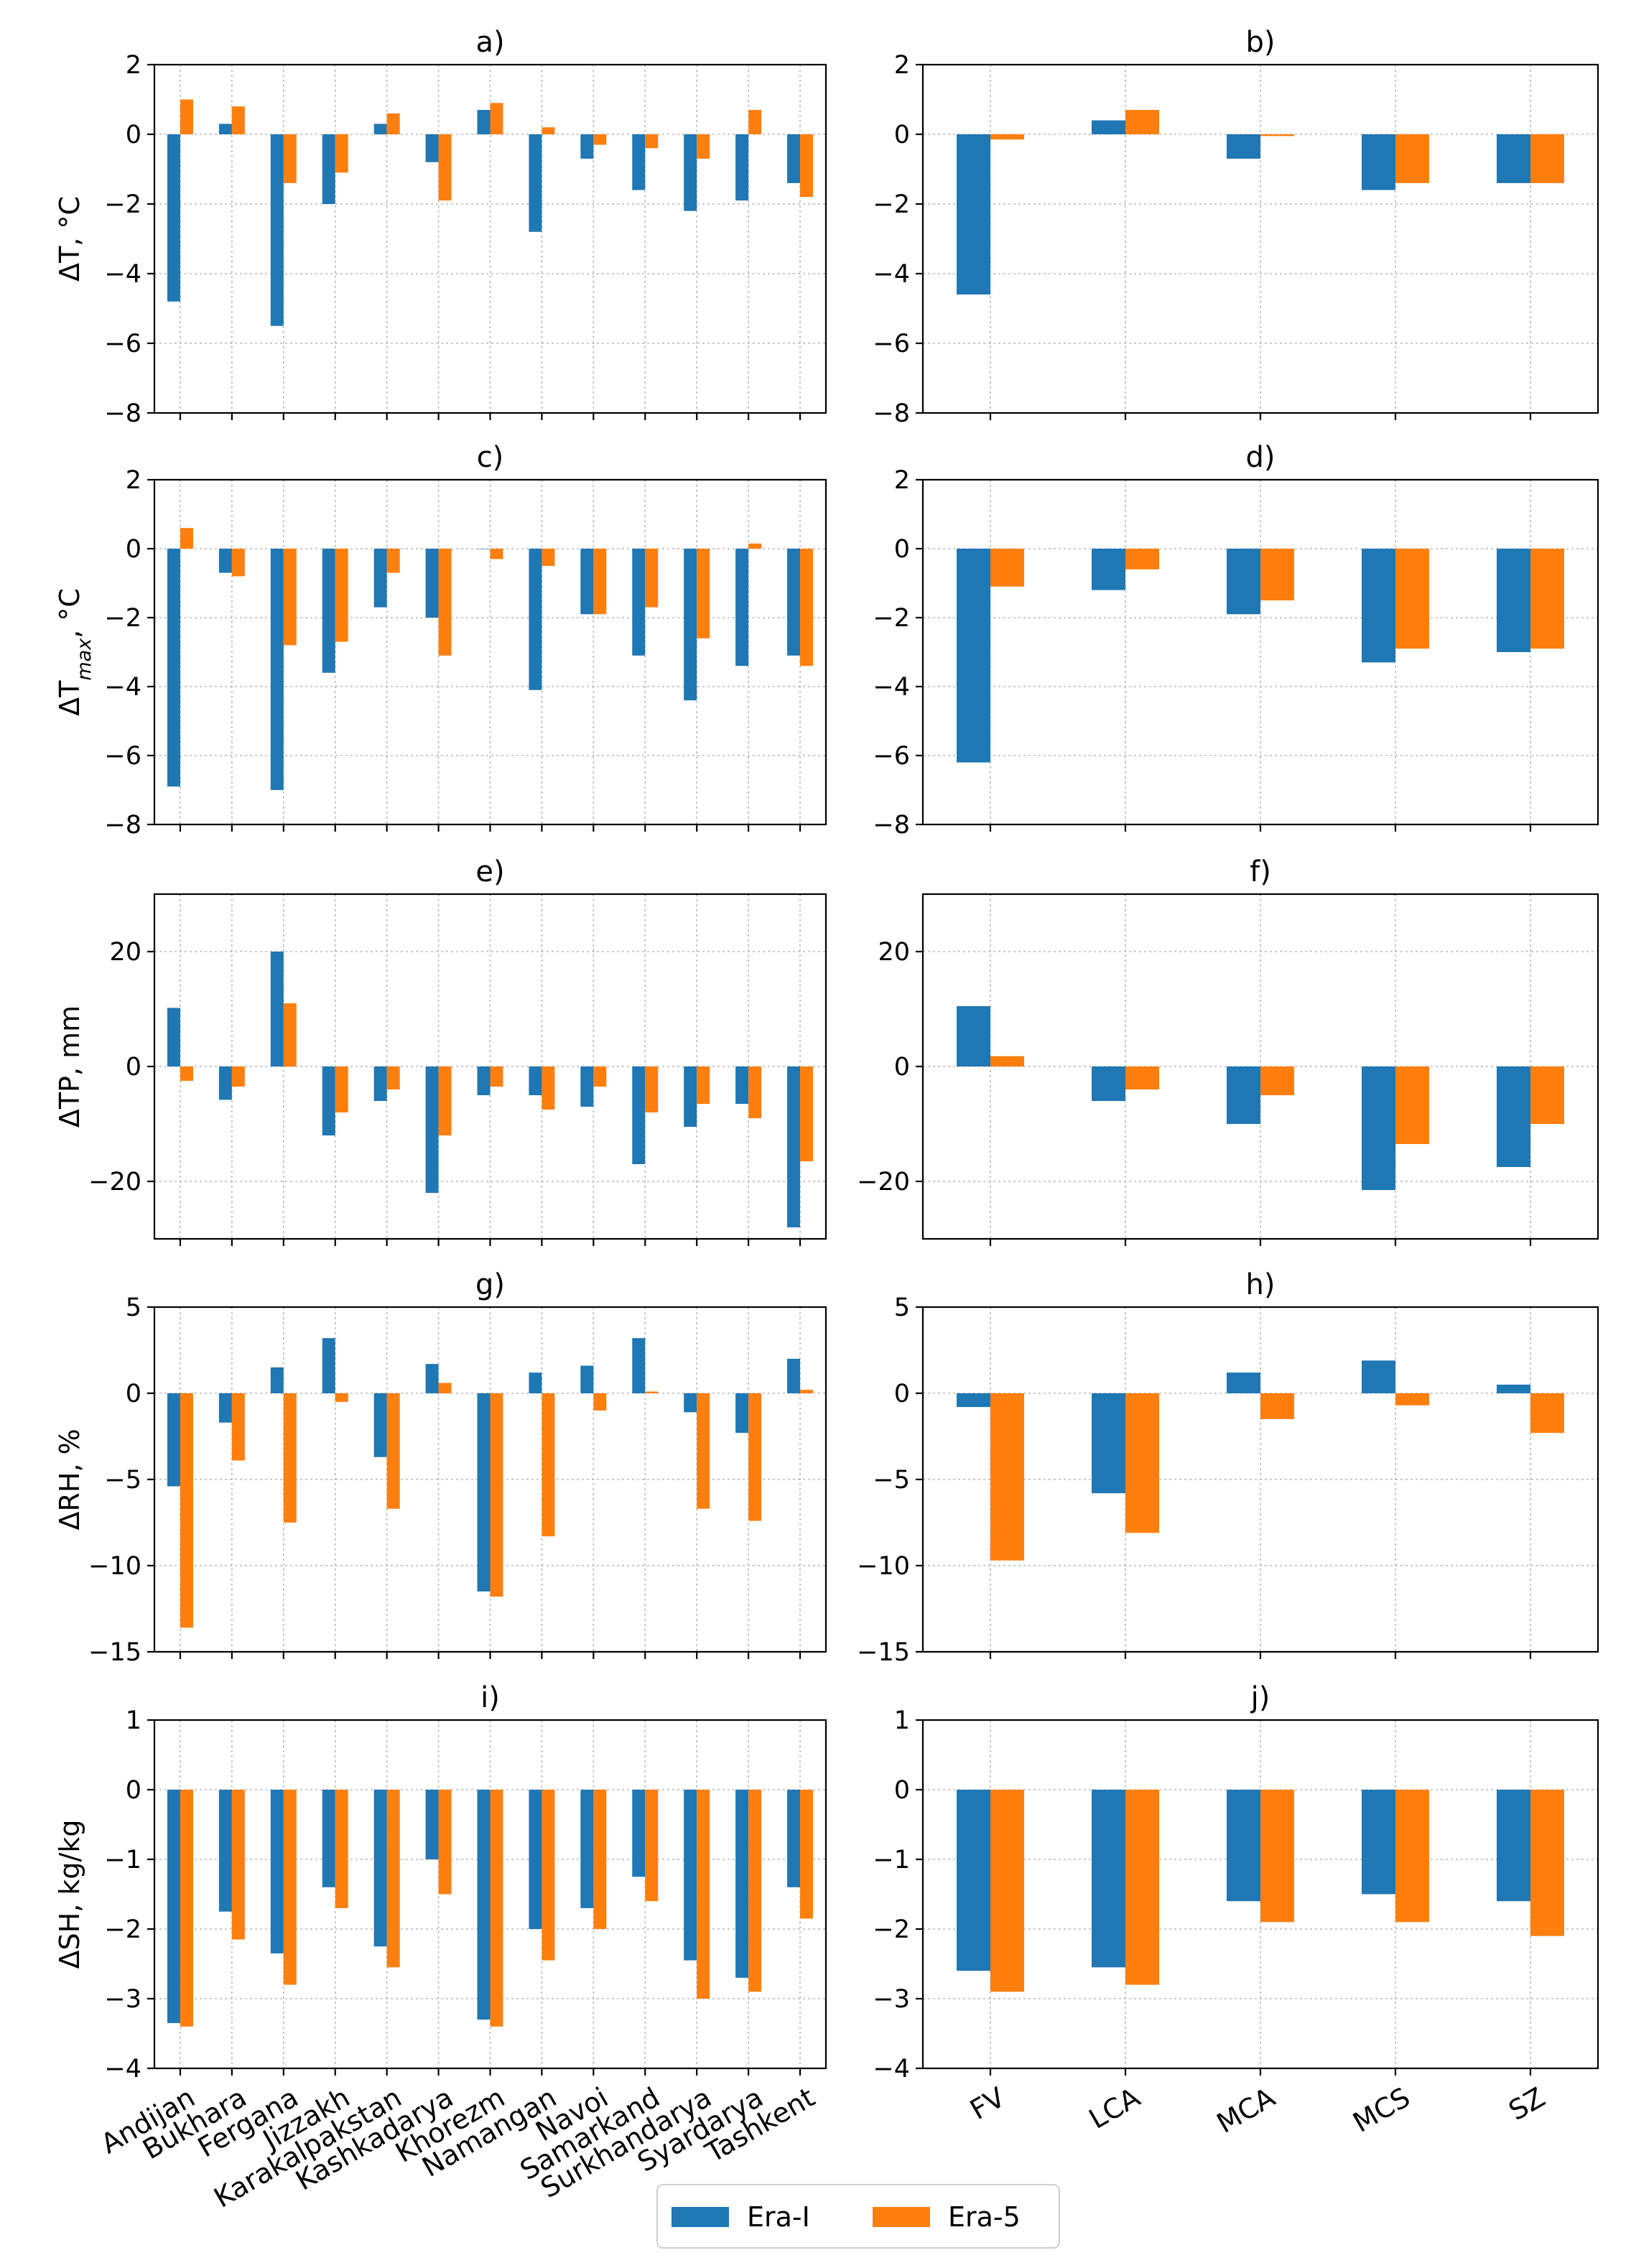 The image size is (1631, 2268). I want to click on bar-c-era-5-bukhara, so click(238, 563).